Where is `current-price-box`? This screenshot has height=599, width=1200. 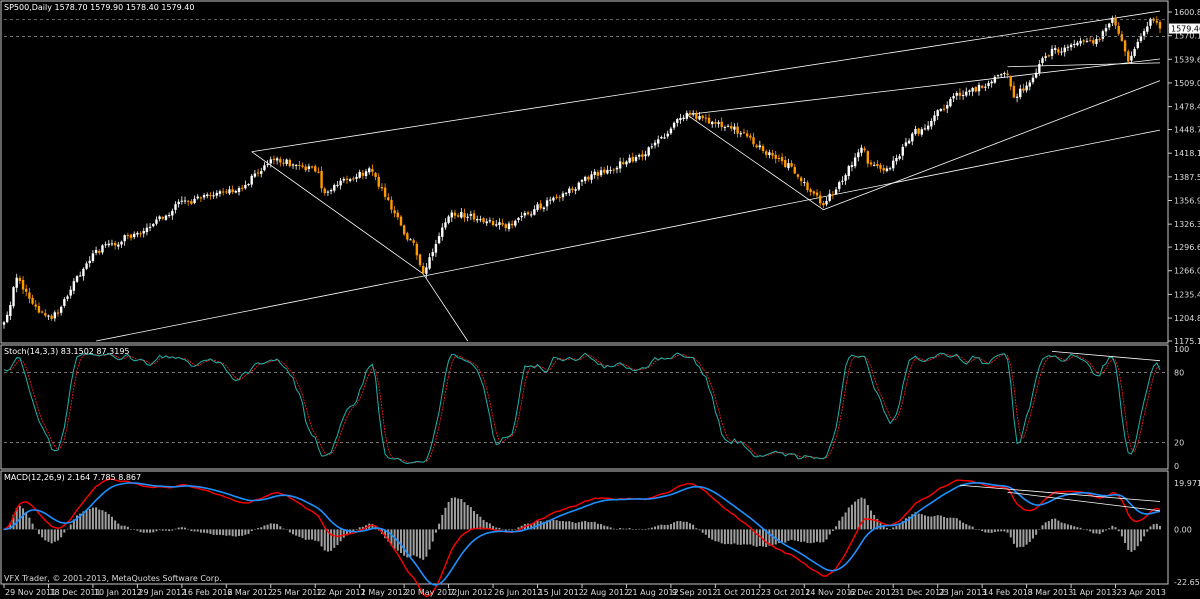
current-price-box is located at coordinates (1184, 28).